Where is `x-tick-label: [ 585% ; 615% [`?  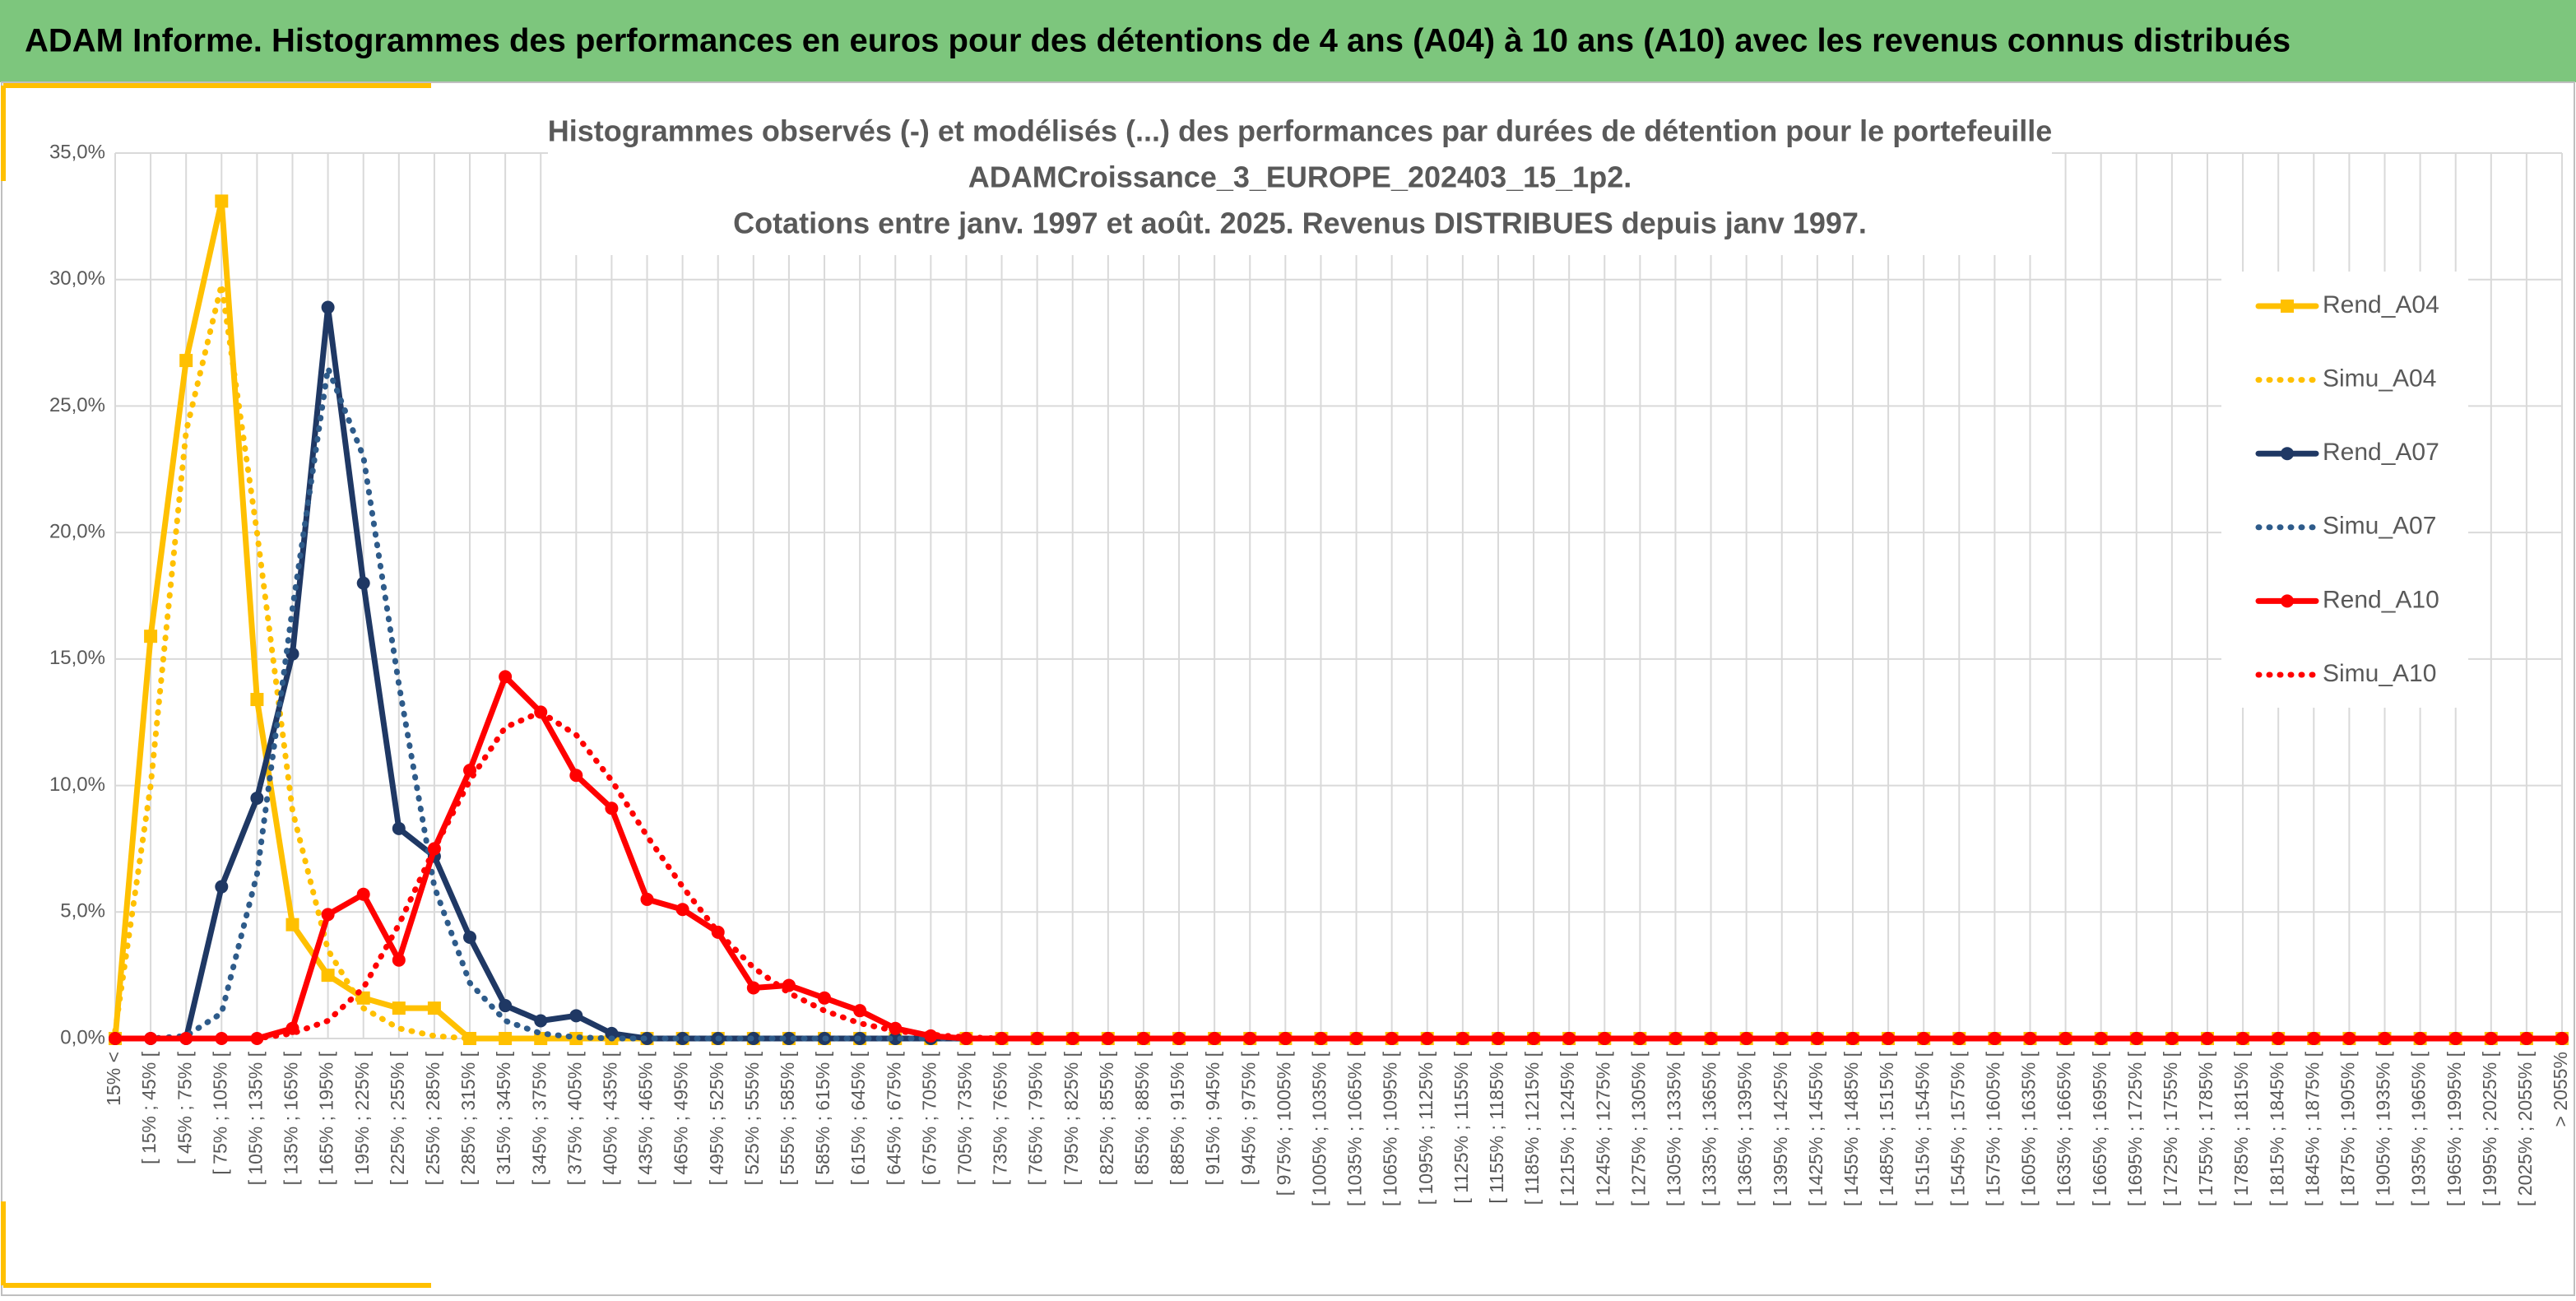
x-tick-label: [ 585% ; 615% [ is located at coordinates (822, 1118).